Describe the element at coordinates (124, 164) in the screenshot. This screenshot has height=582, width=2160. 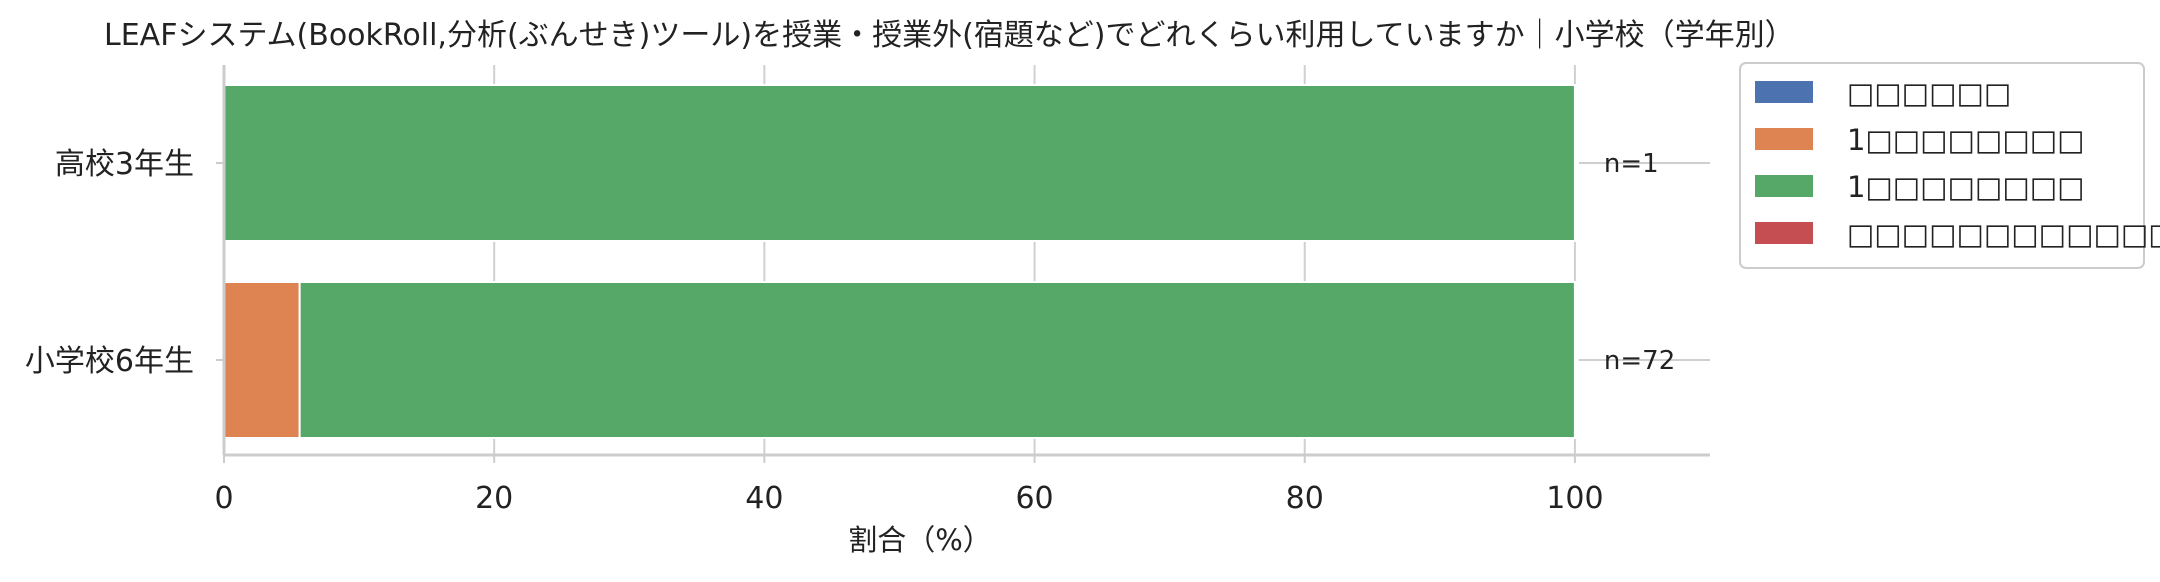
I see `category-label: 高校3年生` at that location.